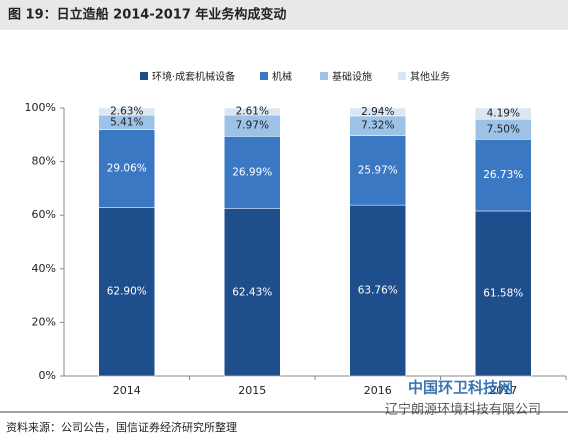  Describe the element at coordinates (460, 388) in the screenshot. I see `watermark: 中国环卫科技网` at that location.